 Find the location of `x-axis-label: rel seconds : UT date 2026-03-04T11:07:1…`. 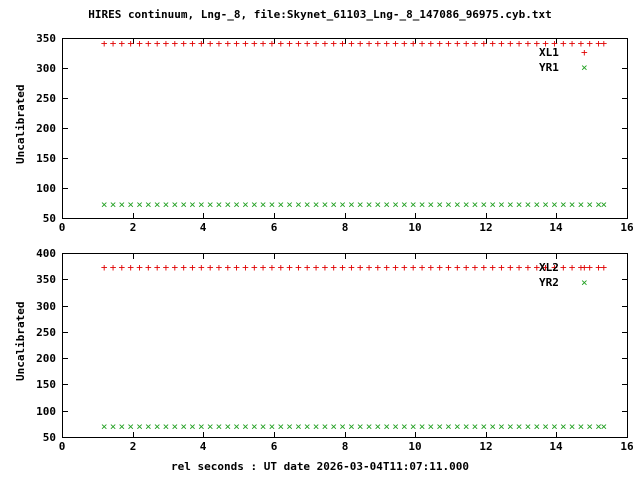

x-axis-label: rel seconds : UT date 2026-03-04T11:07:1… is located at coordinates (319, 466).